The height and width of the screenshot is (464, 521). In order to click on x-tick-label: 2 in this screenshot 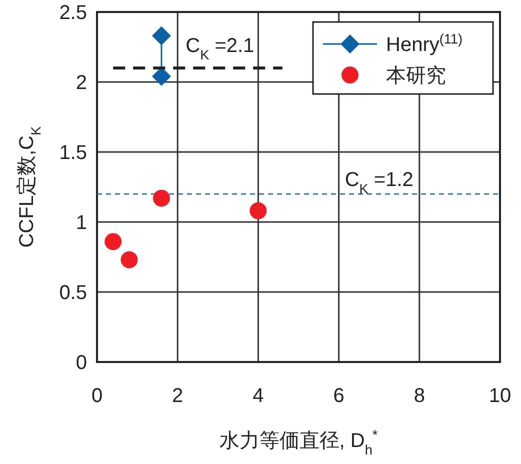, I will do `click(178, 396)`.